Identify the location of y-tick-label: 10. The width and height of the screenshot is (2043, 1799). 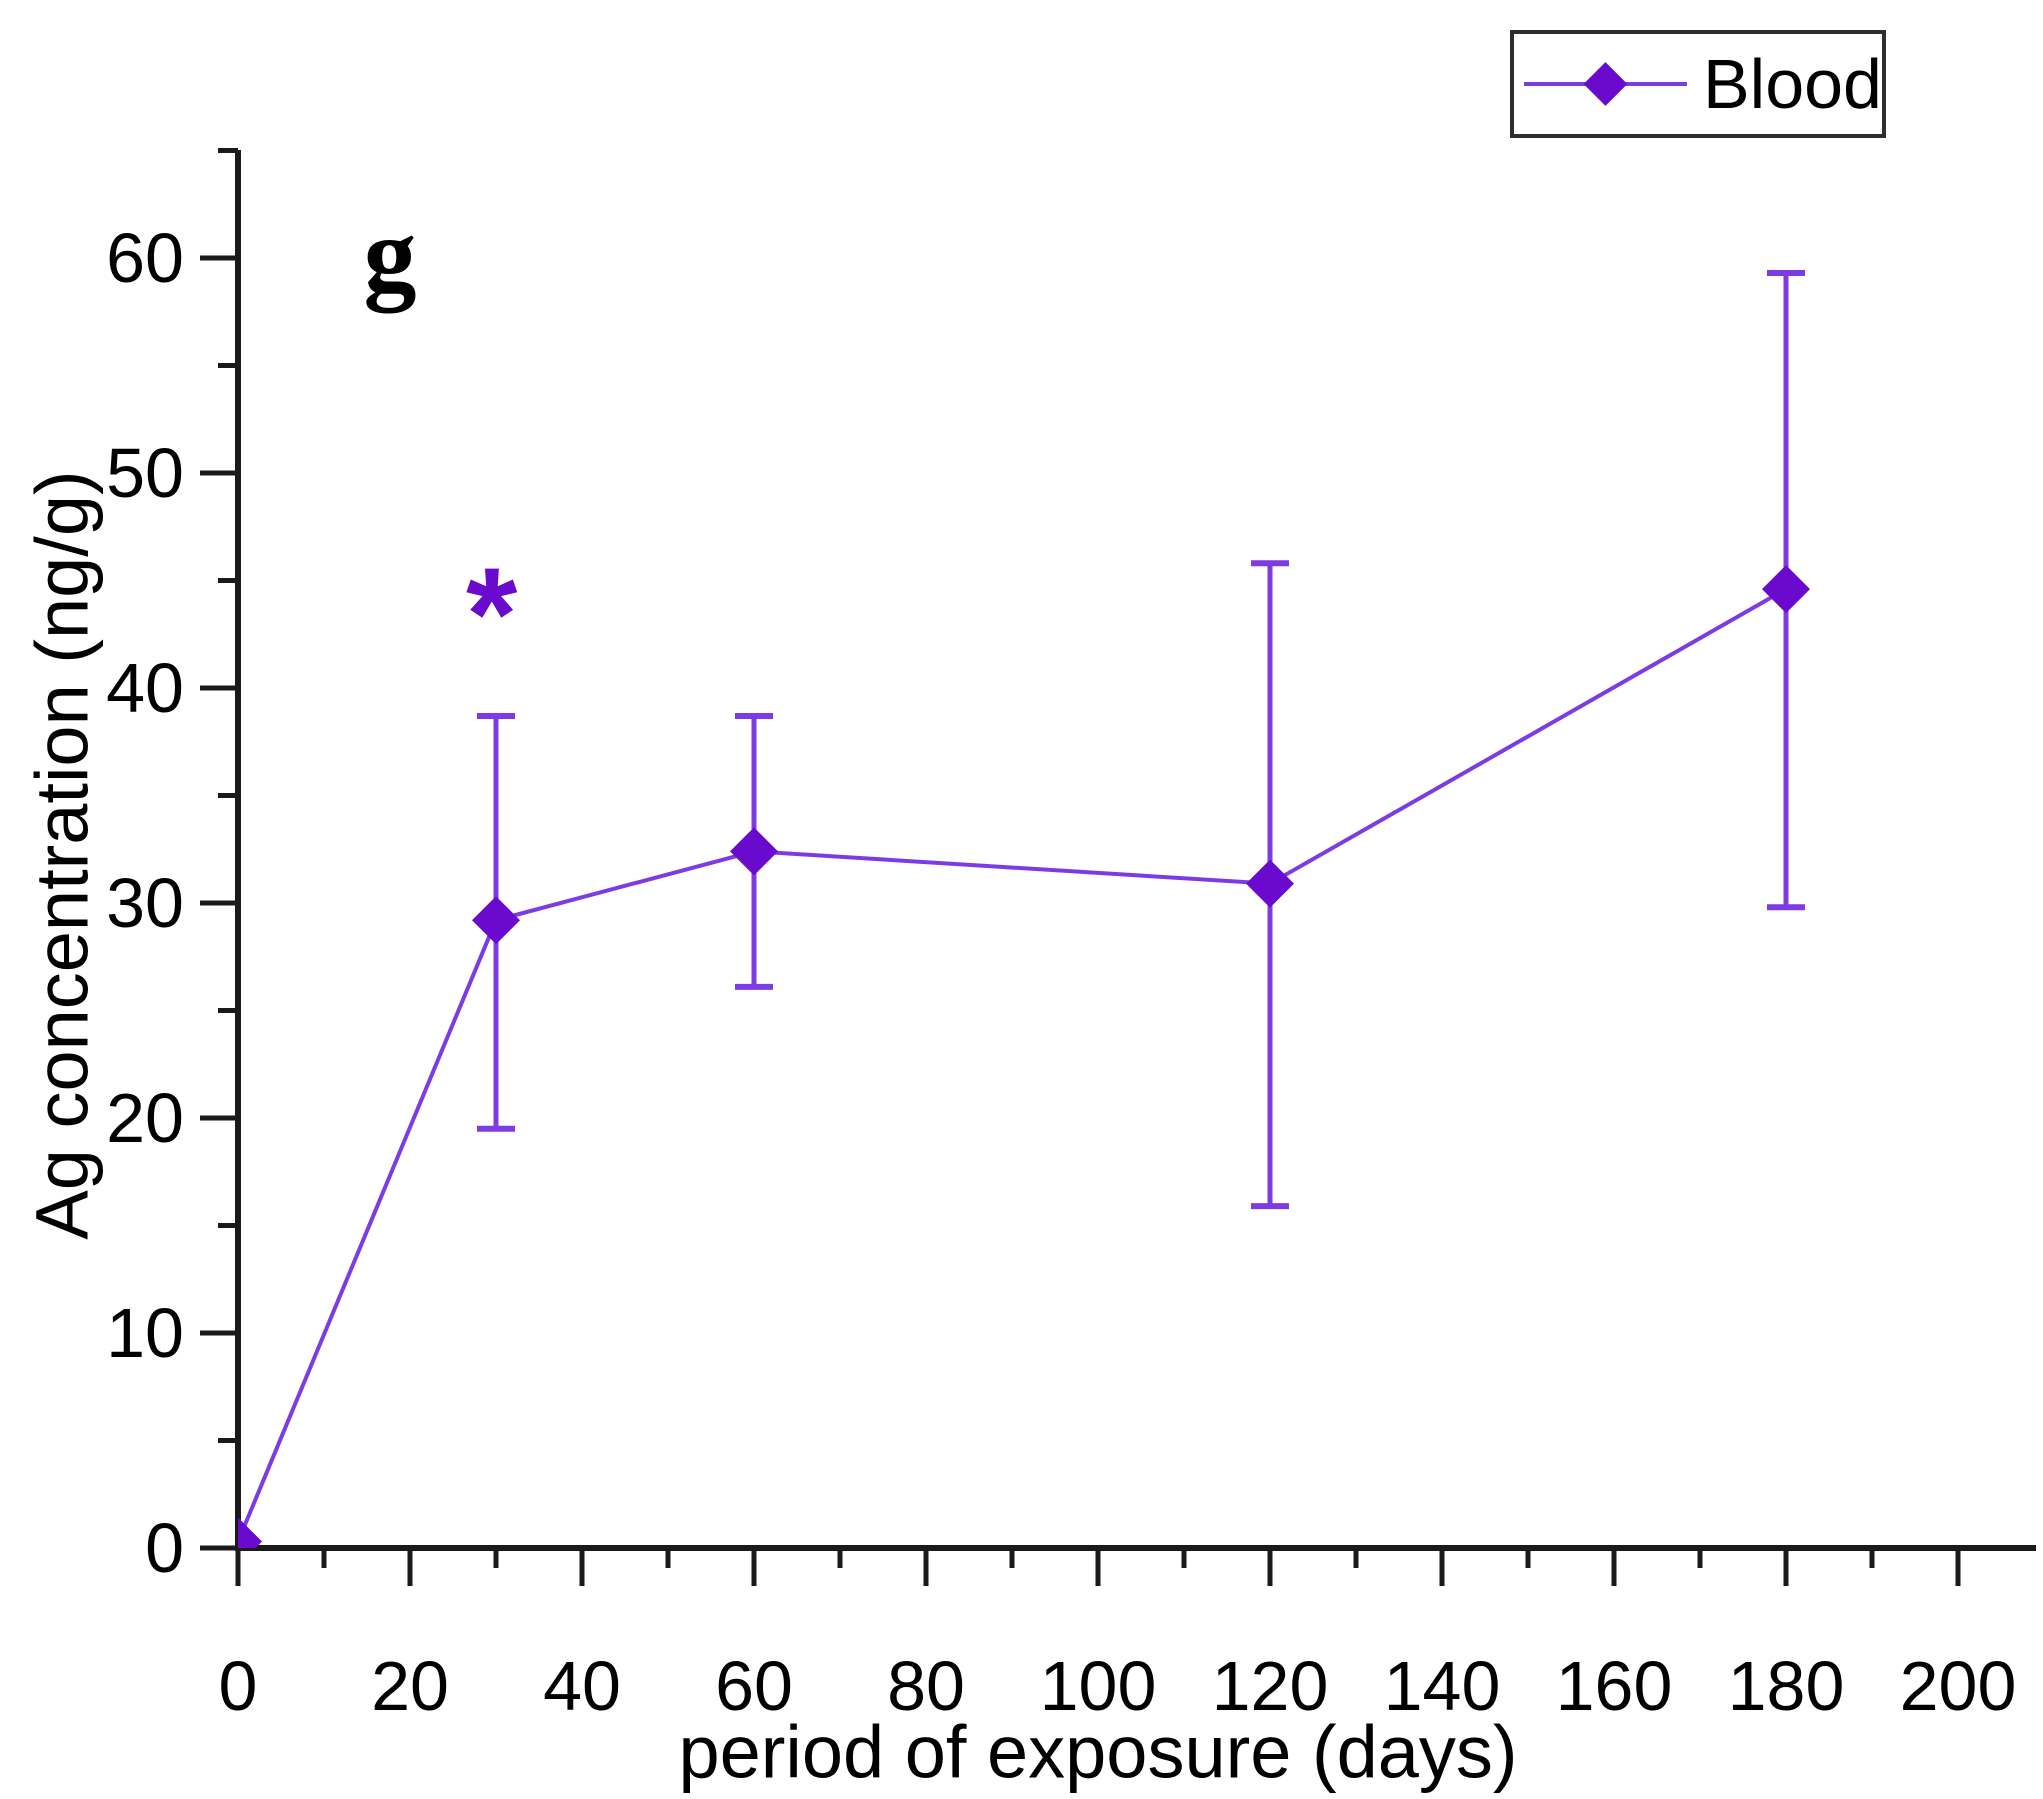
(145, 1333).